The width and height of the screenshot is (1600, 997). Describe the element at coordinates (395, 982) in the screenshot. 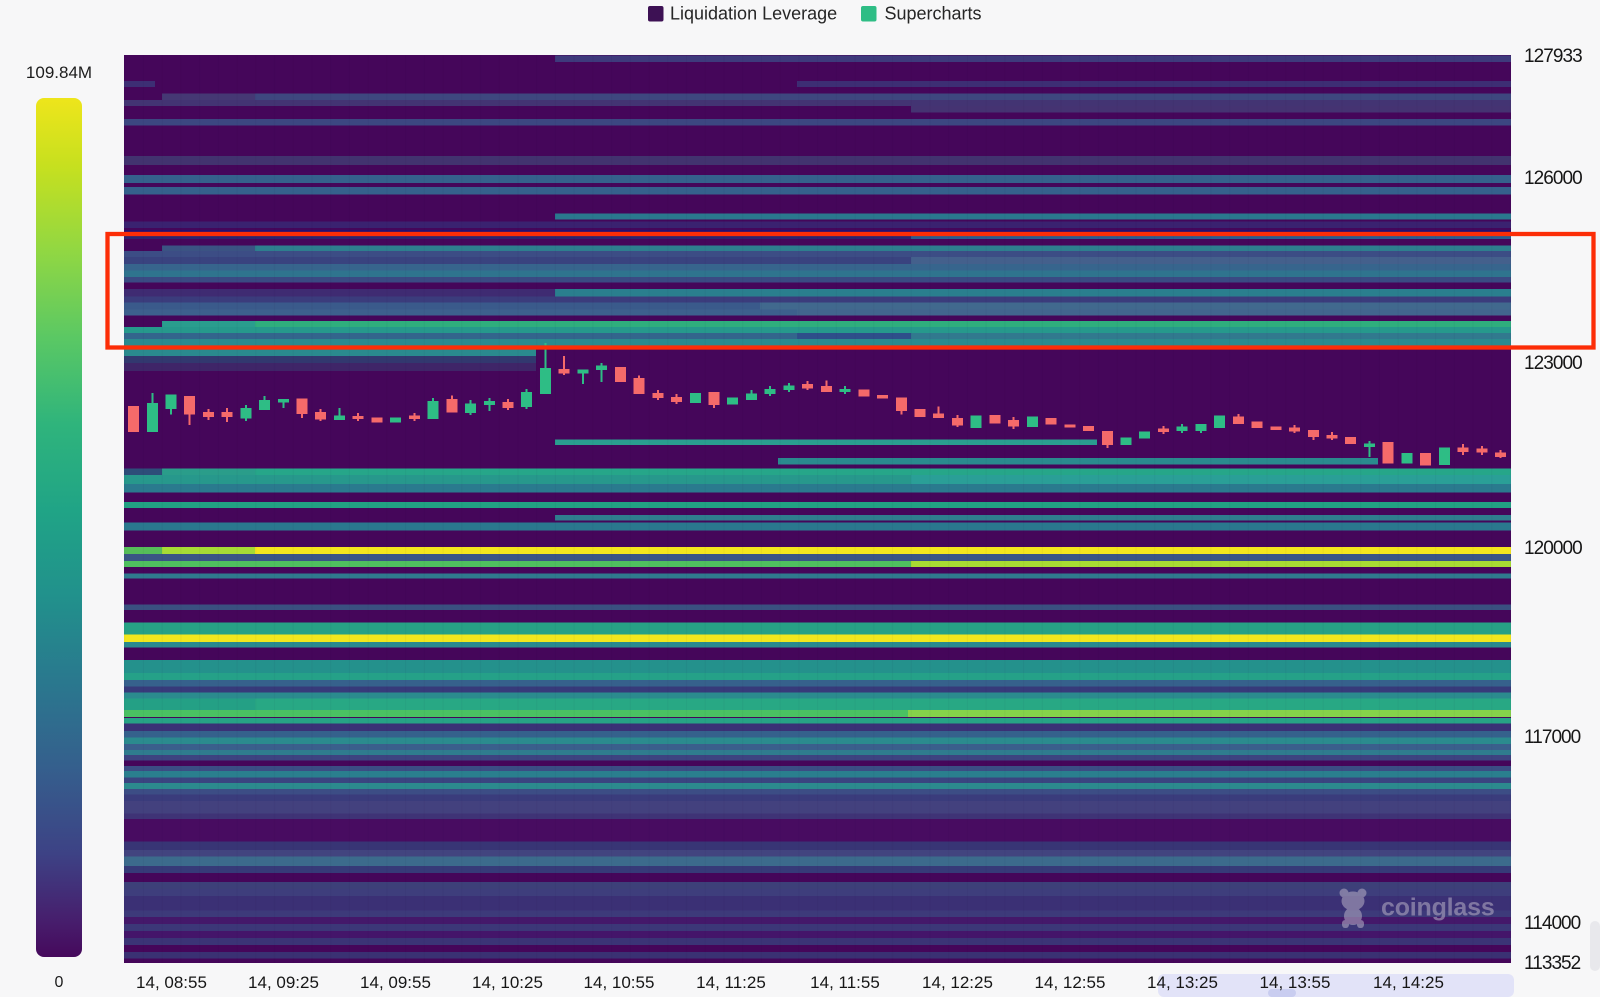

I see `svg-text: 14, 09:55` at that location.